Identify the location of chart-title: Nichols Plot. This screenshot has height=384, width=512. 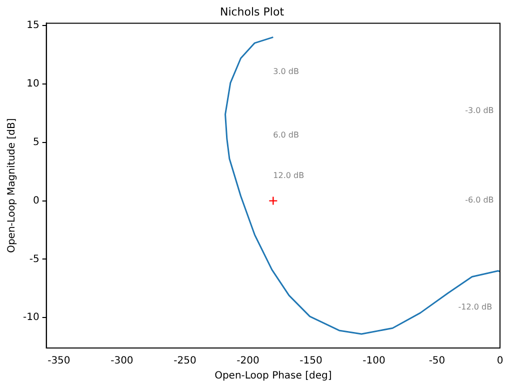
(252, 11).